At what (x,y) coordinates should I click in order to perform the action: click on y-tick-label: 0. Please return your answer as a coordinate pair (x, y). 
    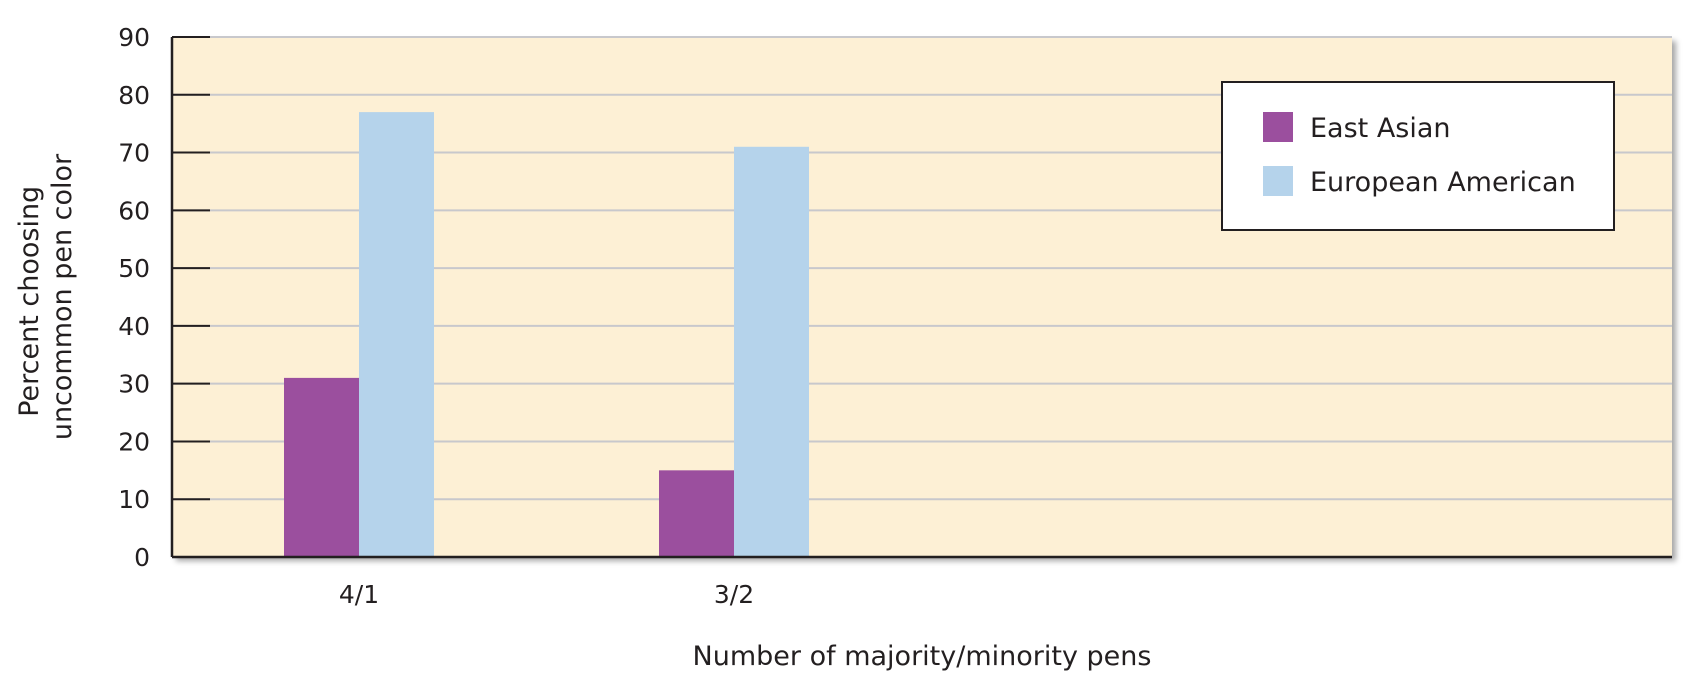
    Looking at the image, I should click on (142, 557).